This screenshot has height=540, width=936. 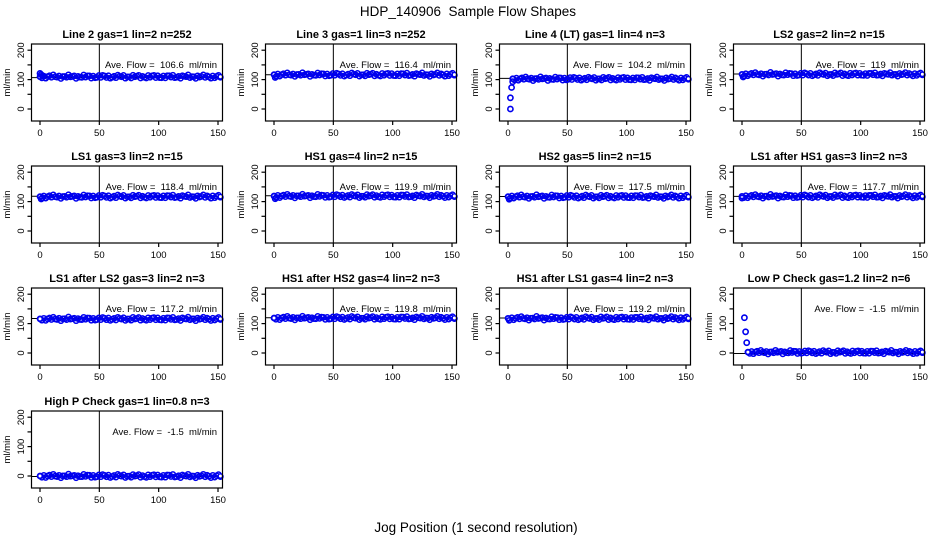 What do you see at coordinates (161, 65) in the screenshot?
I see `ave-flow-annotation: Ave. Flow = 106.6 ml/min` at bounding box center [161, 65].